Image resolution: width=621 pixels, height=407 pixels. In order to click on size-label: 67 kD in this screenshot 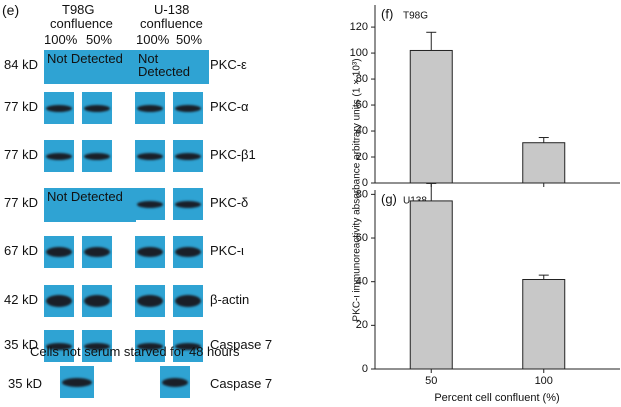, I will do `click(21, 250)`.